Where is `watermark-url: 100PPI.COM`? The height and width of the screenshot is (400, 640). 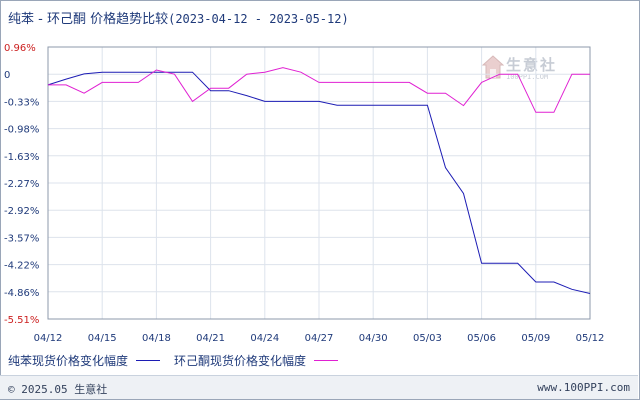
watermark-url: 100PPI.COM is located at coordinates (527, 77).